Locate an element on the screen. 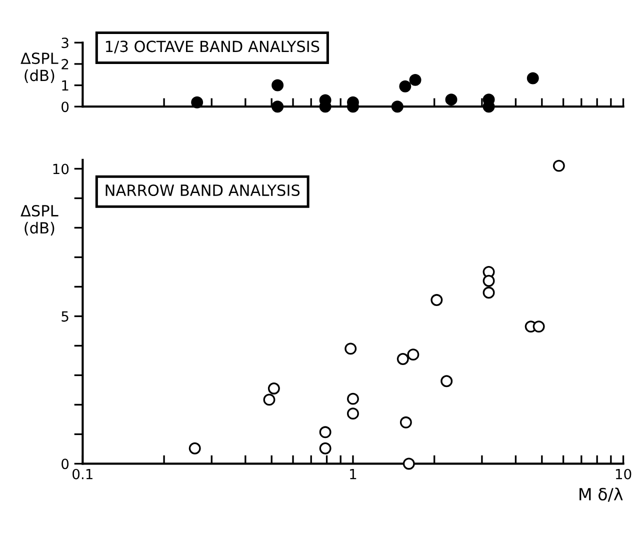 This screenshot has height=533, width=636. y-tick-label: 5 is located at coordinates (65, 316).